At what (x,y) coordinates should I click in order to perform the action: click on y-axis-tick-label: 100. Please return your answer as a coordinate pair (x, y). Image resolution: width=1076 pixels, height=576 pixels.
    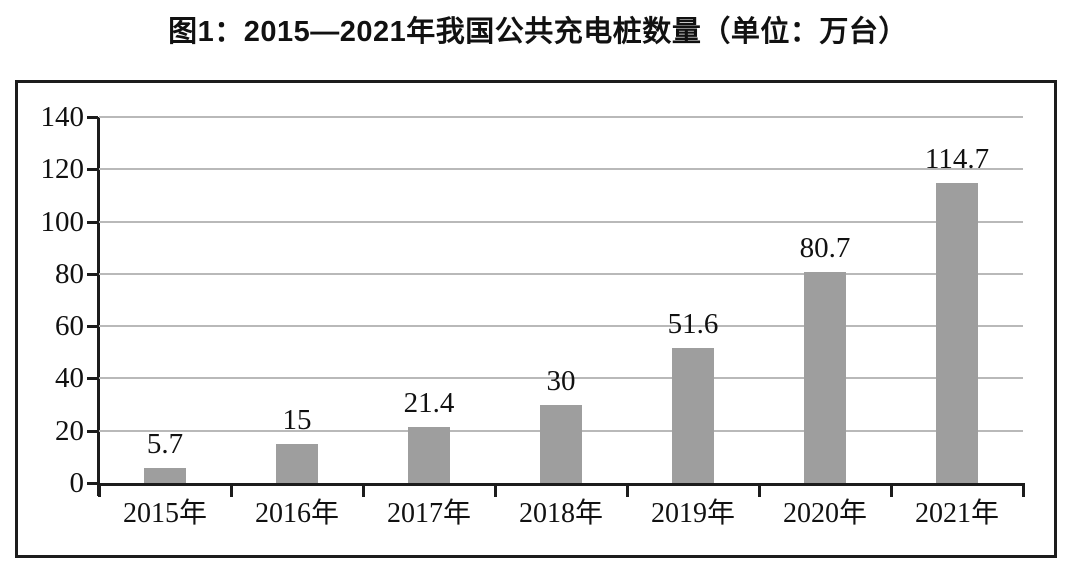
    Looking at the image, I should click on (62, 221).